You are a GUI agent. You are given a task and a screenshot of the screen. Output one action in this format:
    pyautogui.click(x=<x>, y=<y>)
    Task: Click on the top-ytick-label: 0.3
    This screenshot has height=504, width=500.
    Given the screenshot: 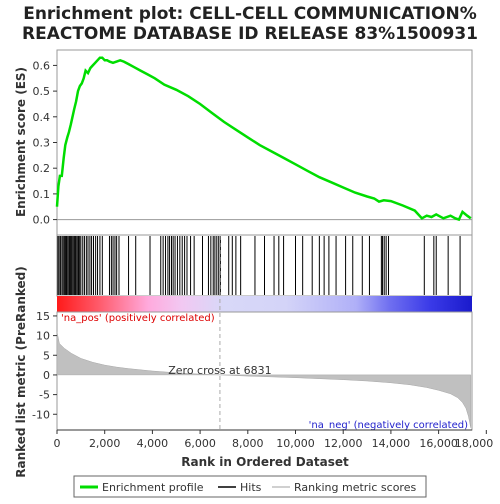 What is the action you would take?
    pyautogui.click(x=42, y=143)
    